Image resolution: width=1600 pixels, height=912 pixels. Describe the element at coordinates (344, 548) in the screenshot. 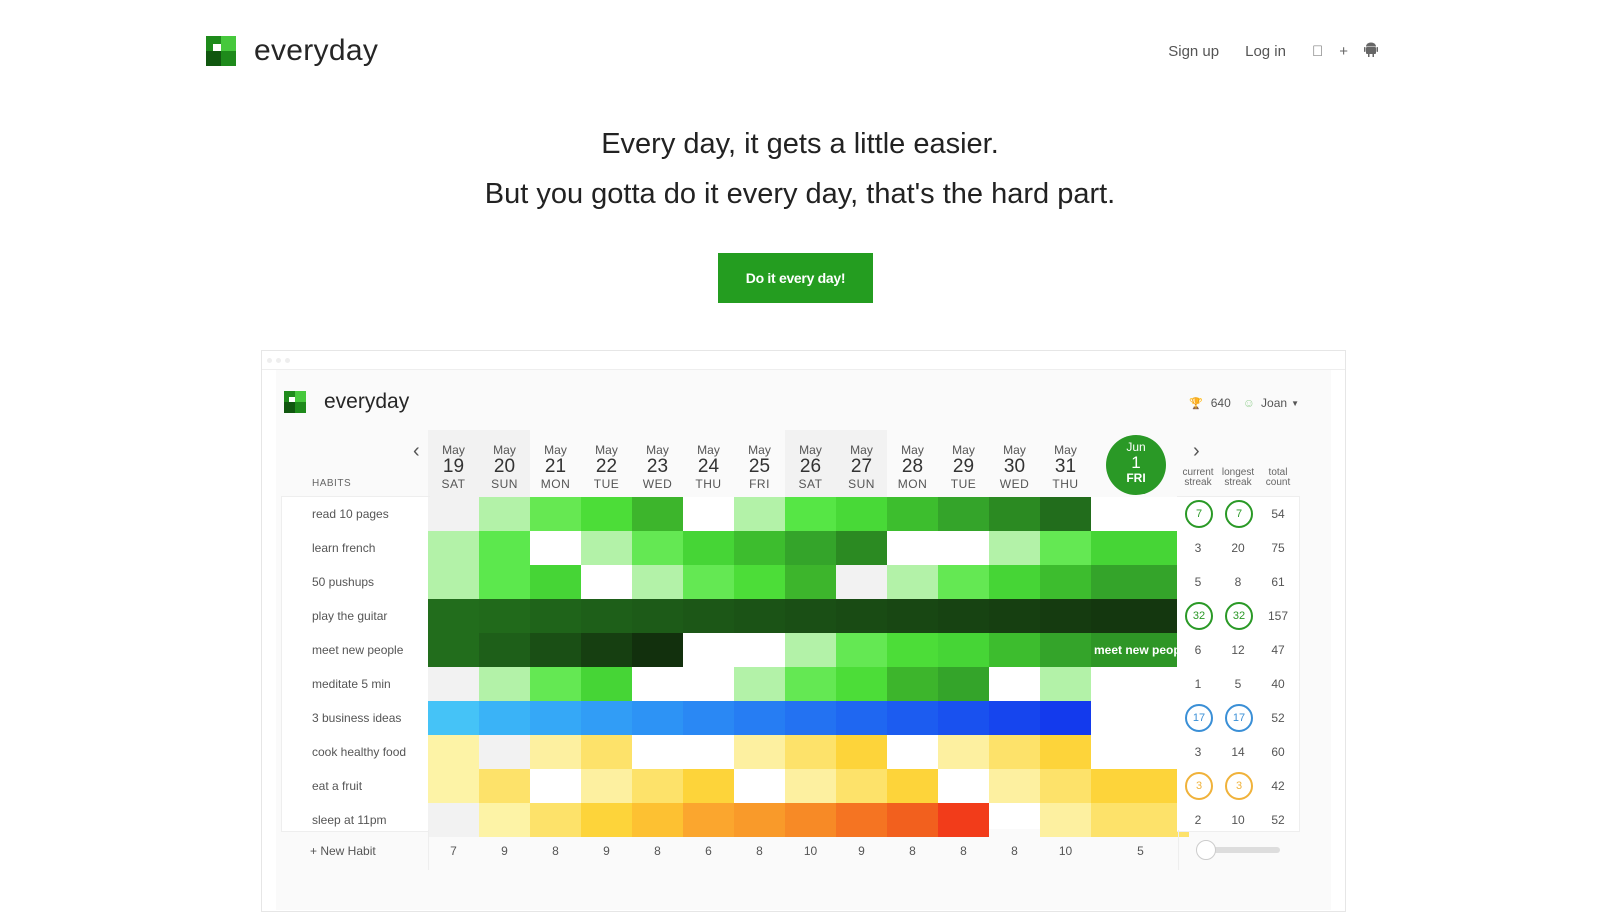

I see `habit-name: learn french` at that location.